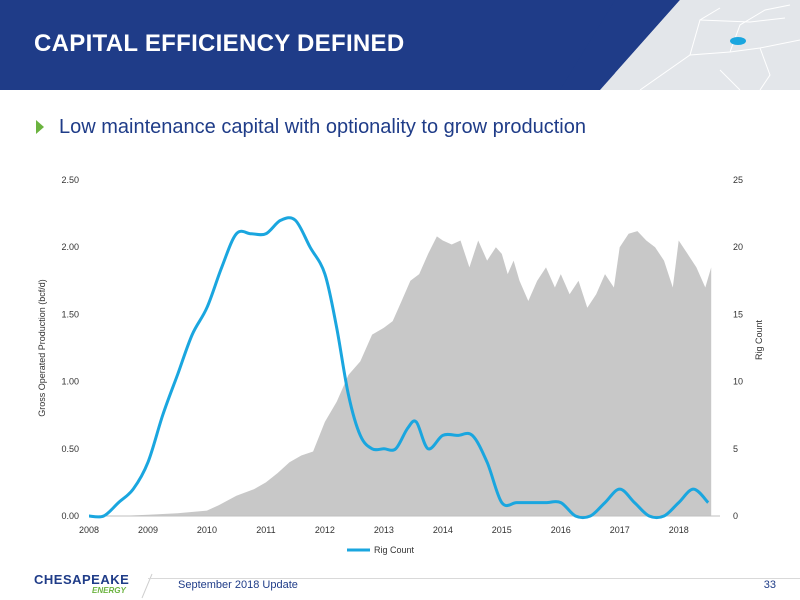 The width and height of the screenshot is (800, 600). Describe the element at coordinates (738, 314) in the screenshot. I see `y-right-tick-label: 15` at that location.